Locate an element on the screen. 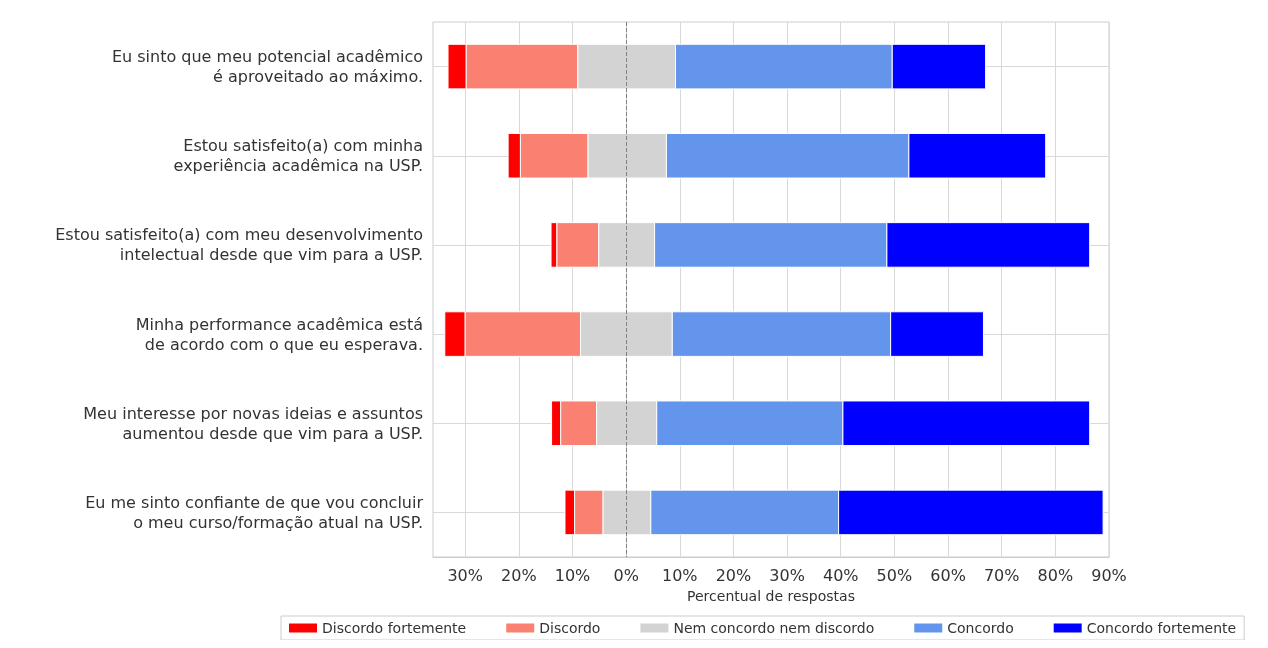  x-axis-title: Percentual de respostas is located at coordinates (771, 596).